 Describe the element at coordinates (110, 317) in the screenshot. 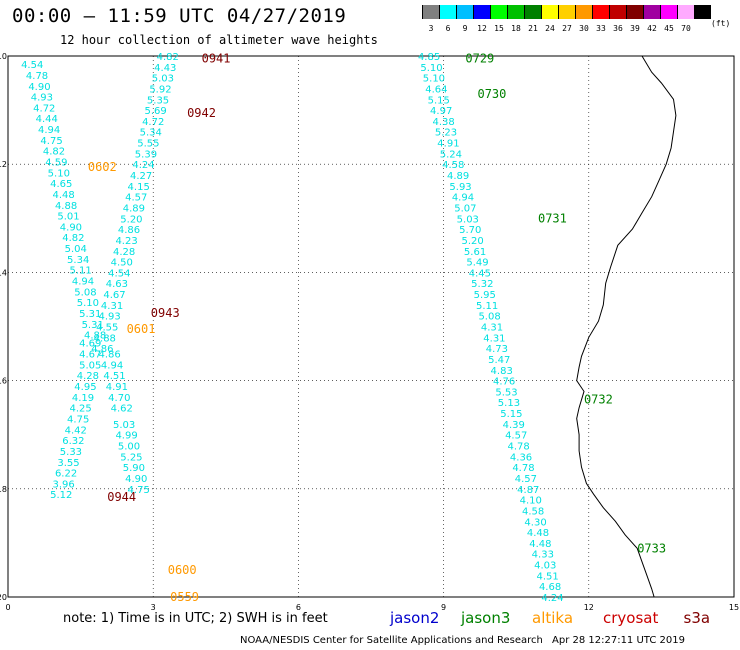

I see `swh-value: 4.93` at that location.